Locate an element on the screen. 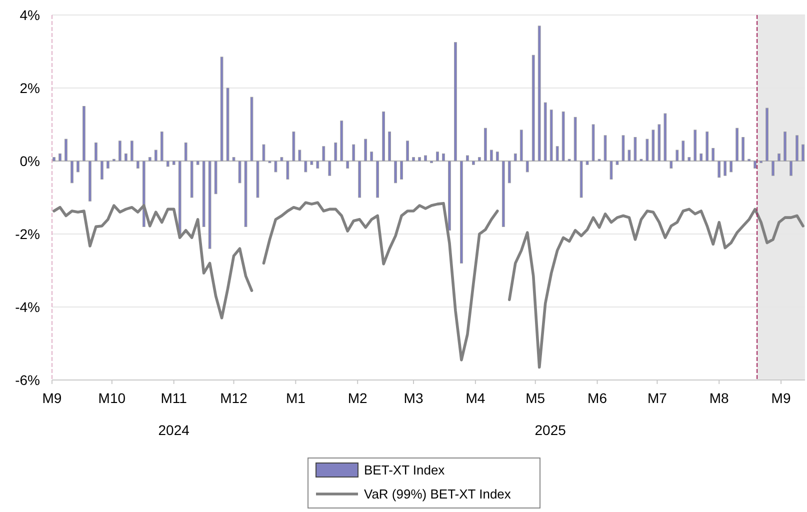 The image size is (807, 512). x-tick-label: M9 is located at coordinates (781, 398).